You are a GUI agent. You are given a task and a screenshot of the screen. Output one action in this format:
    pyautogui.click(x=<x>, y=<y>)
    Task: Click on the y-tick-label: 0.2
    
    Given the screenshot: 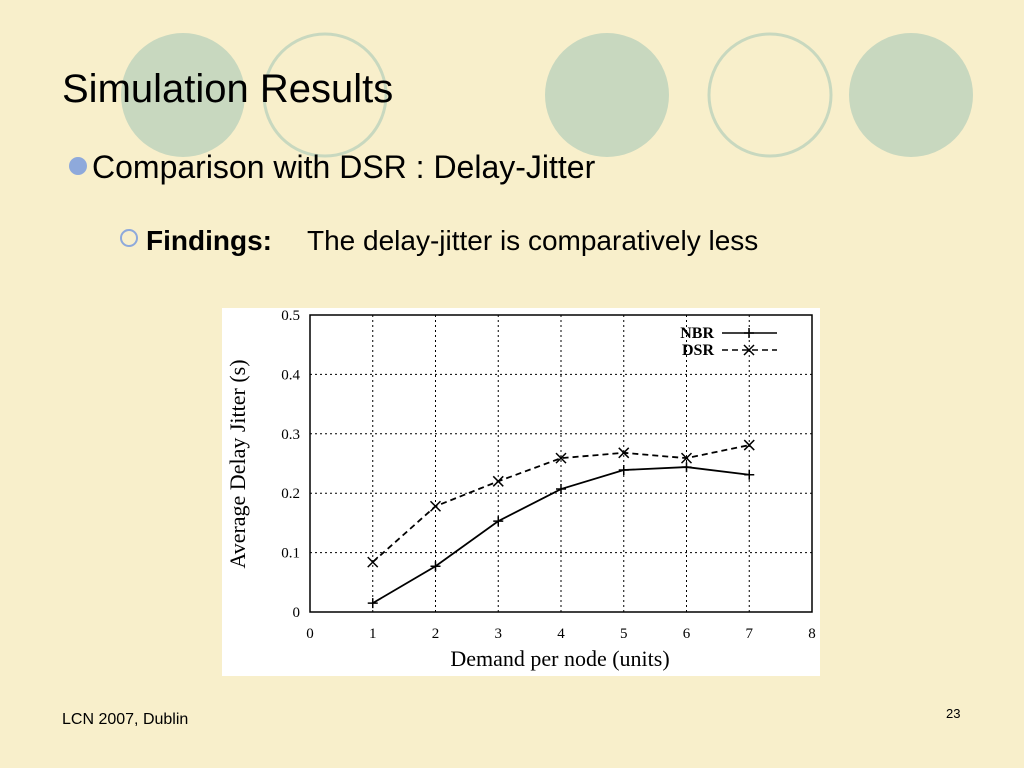 What is the action you would take?
    pyautogui.click(x=290, y=494)
    